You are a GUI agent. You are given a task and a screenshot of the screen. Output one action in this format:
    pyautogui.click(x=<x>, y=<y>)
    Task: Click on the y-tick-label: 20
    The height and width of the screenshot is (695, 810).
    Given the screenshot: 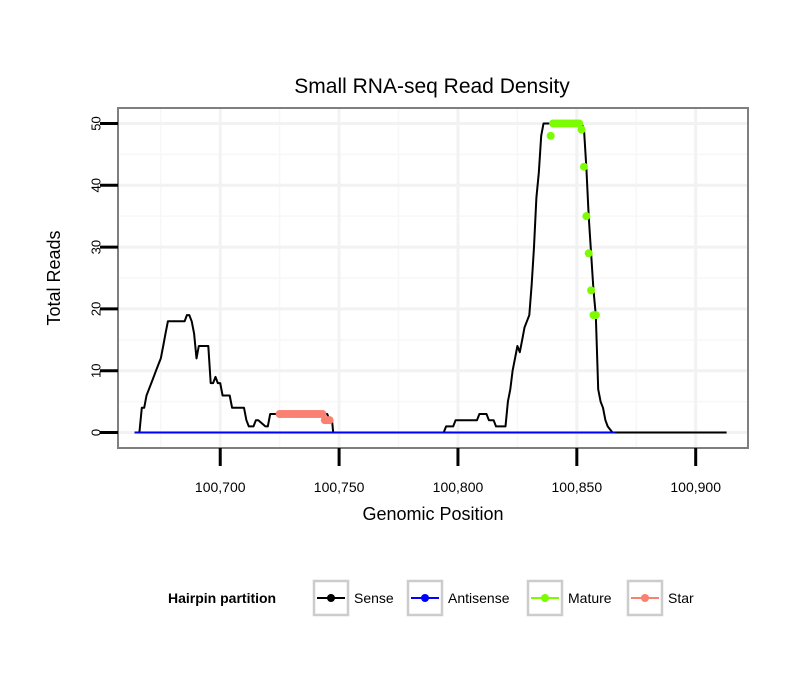 What is the action you would take?
    pyautogui.click(x=96, y=309)
    